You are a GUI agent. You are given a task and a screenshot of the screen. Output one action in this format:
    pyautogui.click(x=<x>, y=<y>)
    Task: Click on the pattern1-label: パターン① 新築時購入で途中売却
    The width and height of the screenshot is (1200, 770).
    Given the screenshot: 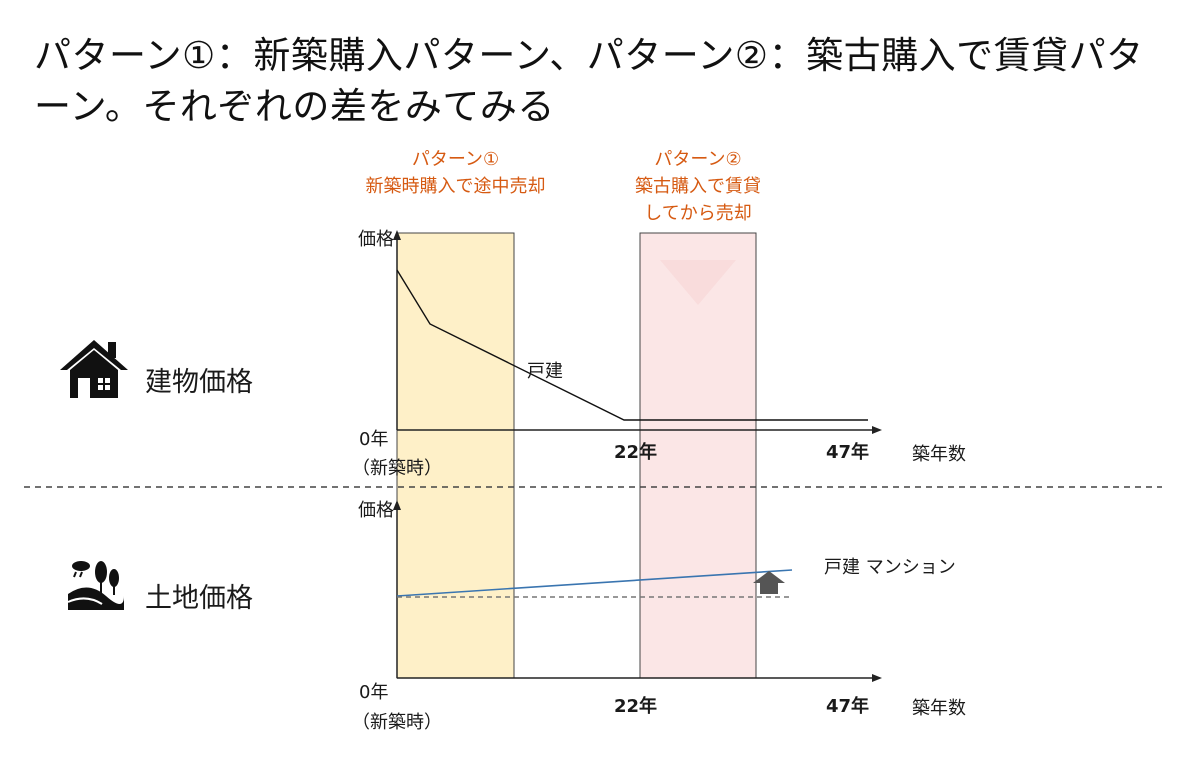 What is the action you would take?
    pyautogui.click(x=455, y=173)
    